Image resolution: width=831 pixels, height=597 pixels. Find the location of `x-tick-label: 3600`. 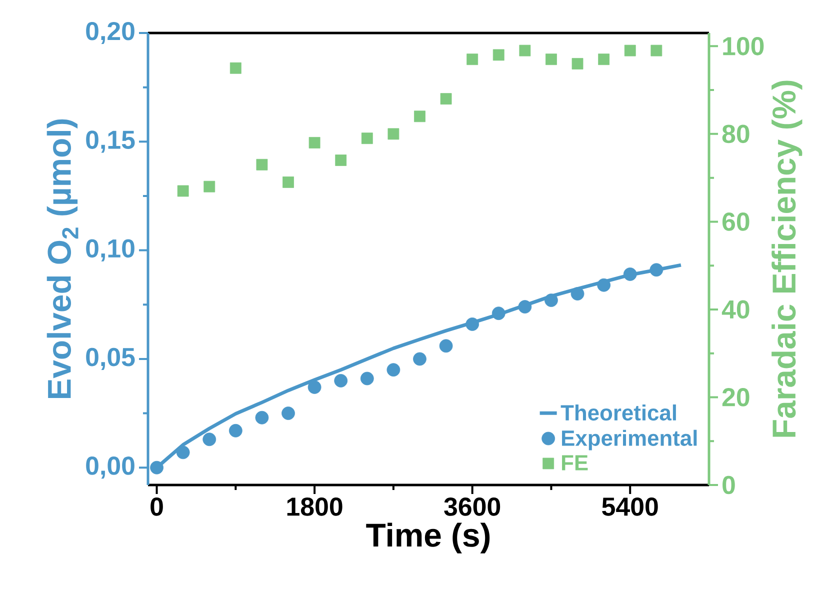

x-tick-label: 3600 is located at coordinates (472, 507).